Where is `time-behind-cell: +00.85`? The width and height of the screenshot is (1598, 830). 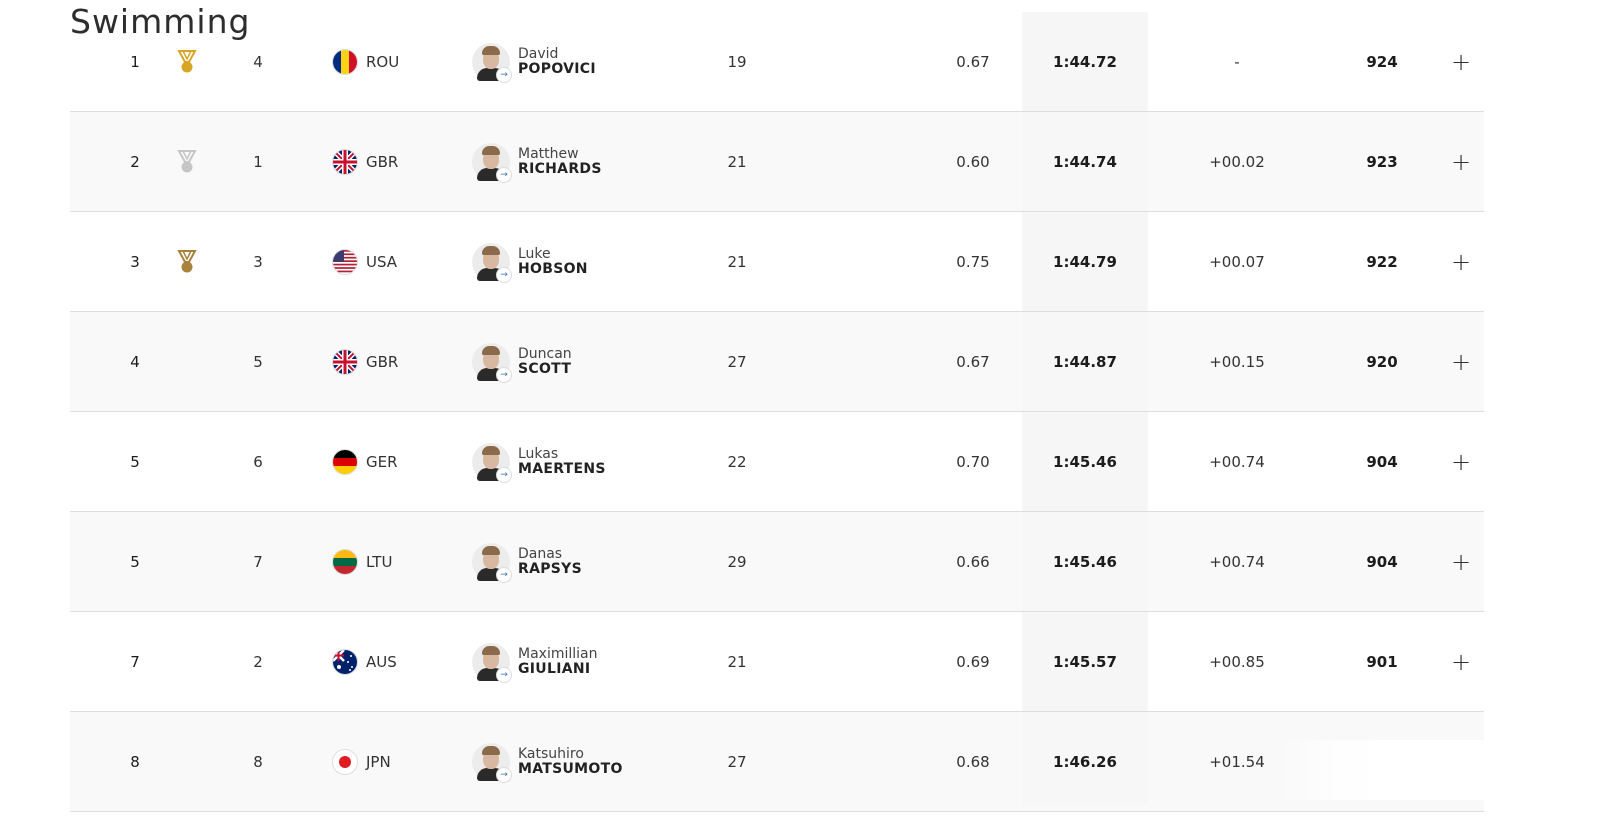
time-behind-cell: +00.85 is located at coordinates (1237, 661).